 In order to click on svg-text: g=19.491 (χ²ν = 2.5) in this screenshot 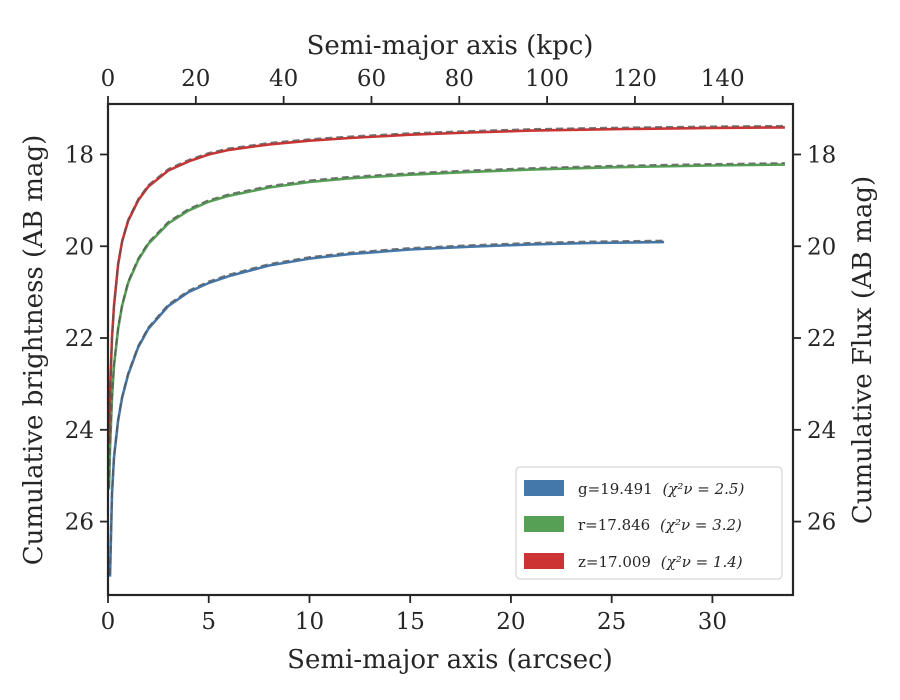, I will do `click(661, 489)`.